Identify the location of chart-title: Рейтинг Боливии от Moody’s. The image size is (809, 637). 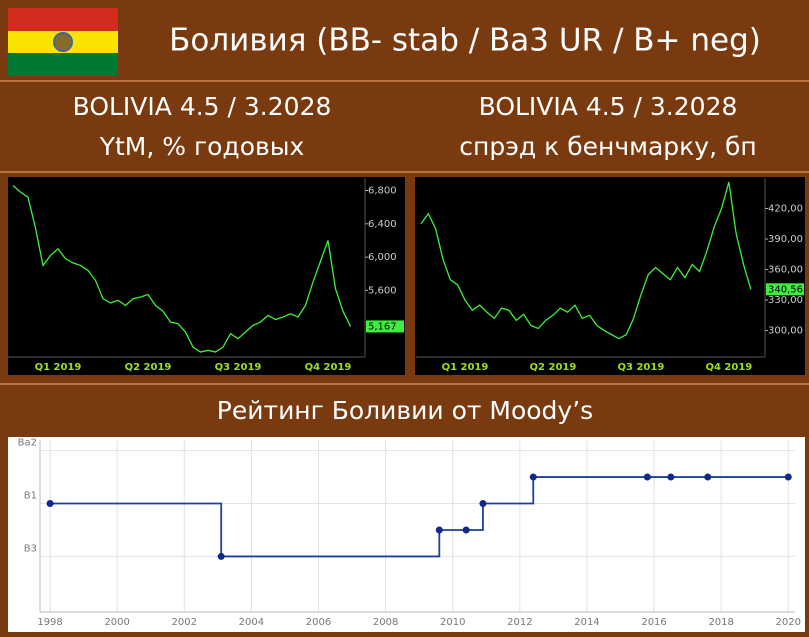
(405, 410).